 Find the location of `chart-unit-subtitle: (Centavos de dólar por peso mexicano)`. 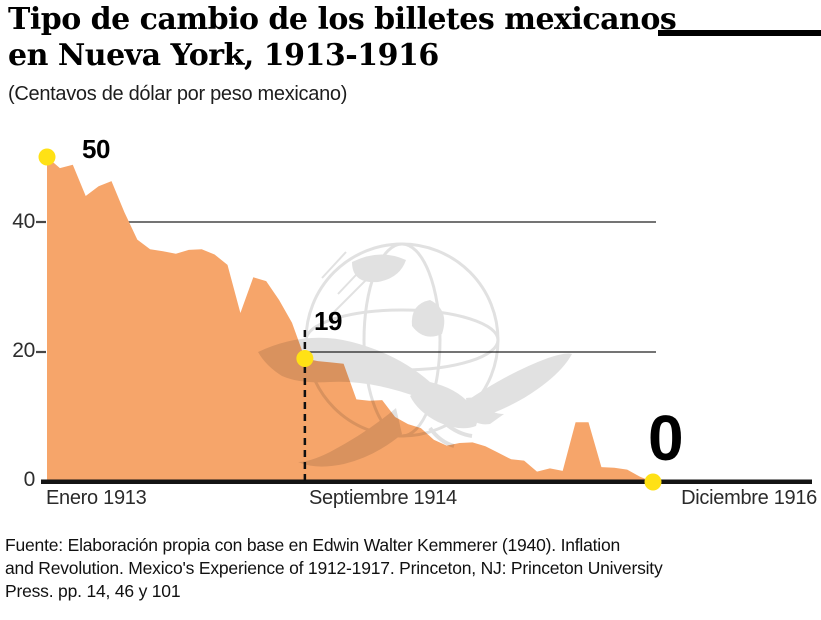

chart-unit-subtitle: (Centavos de dólar por peso mexicano) is located at coordinates (178, 94).